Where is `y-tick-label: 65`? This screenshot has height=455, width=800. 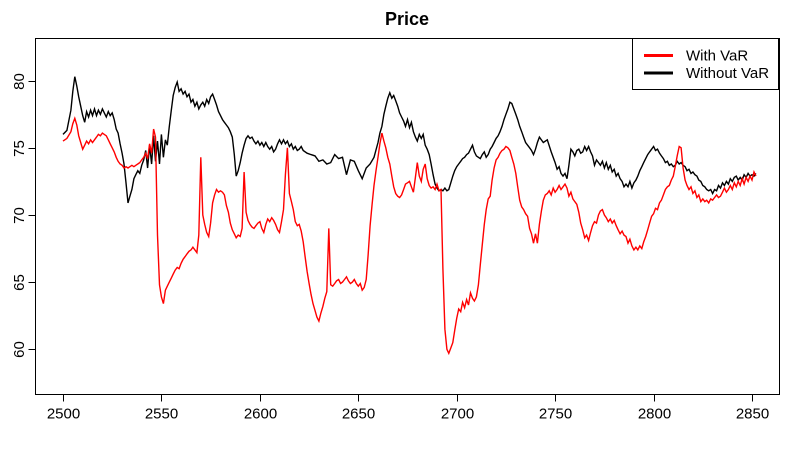
y-tick-label: 65 is located at coordinates (19, 282).